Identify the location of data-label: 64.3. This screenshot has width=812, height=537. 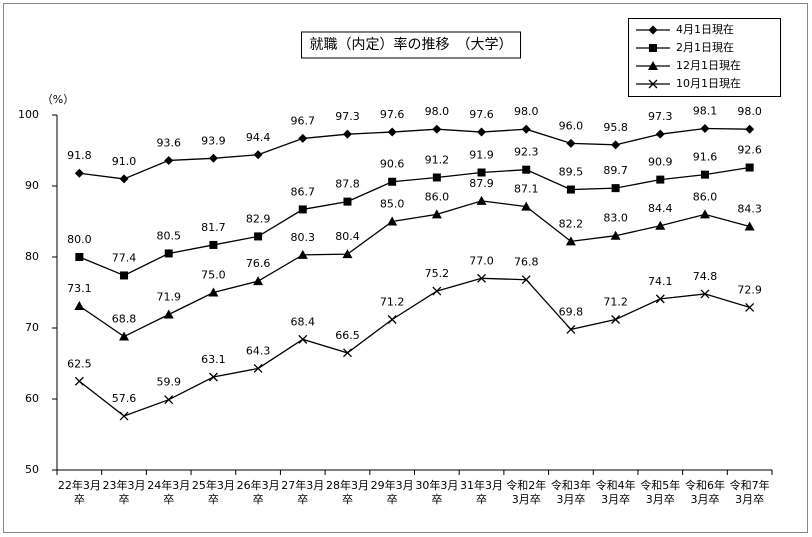
(258, 350).